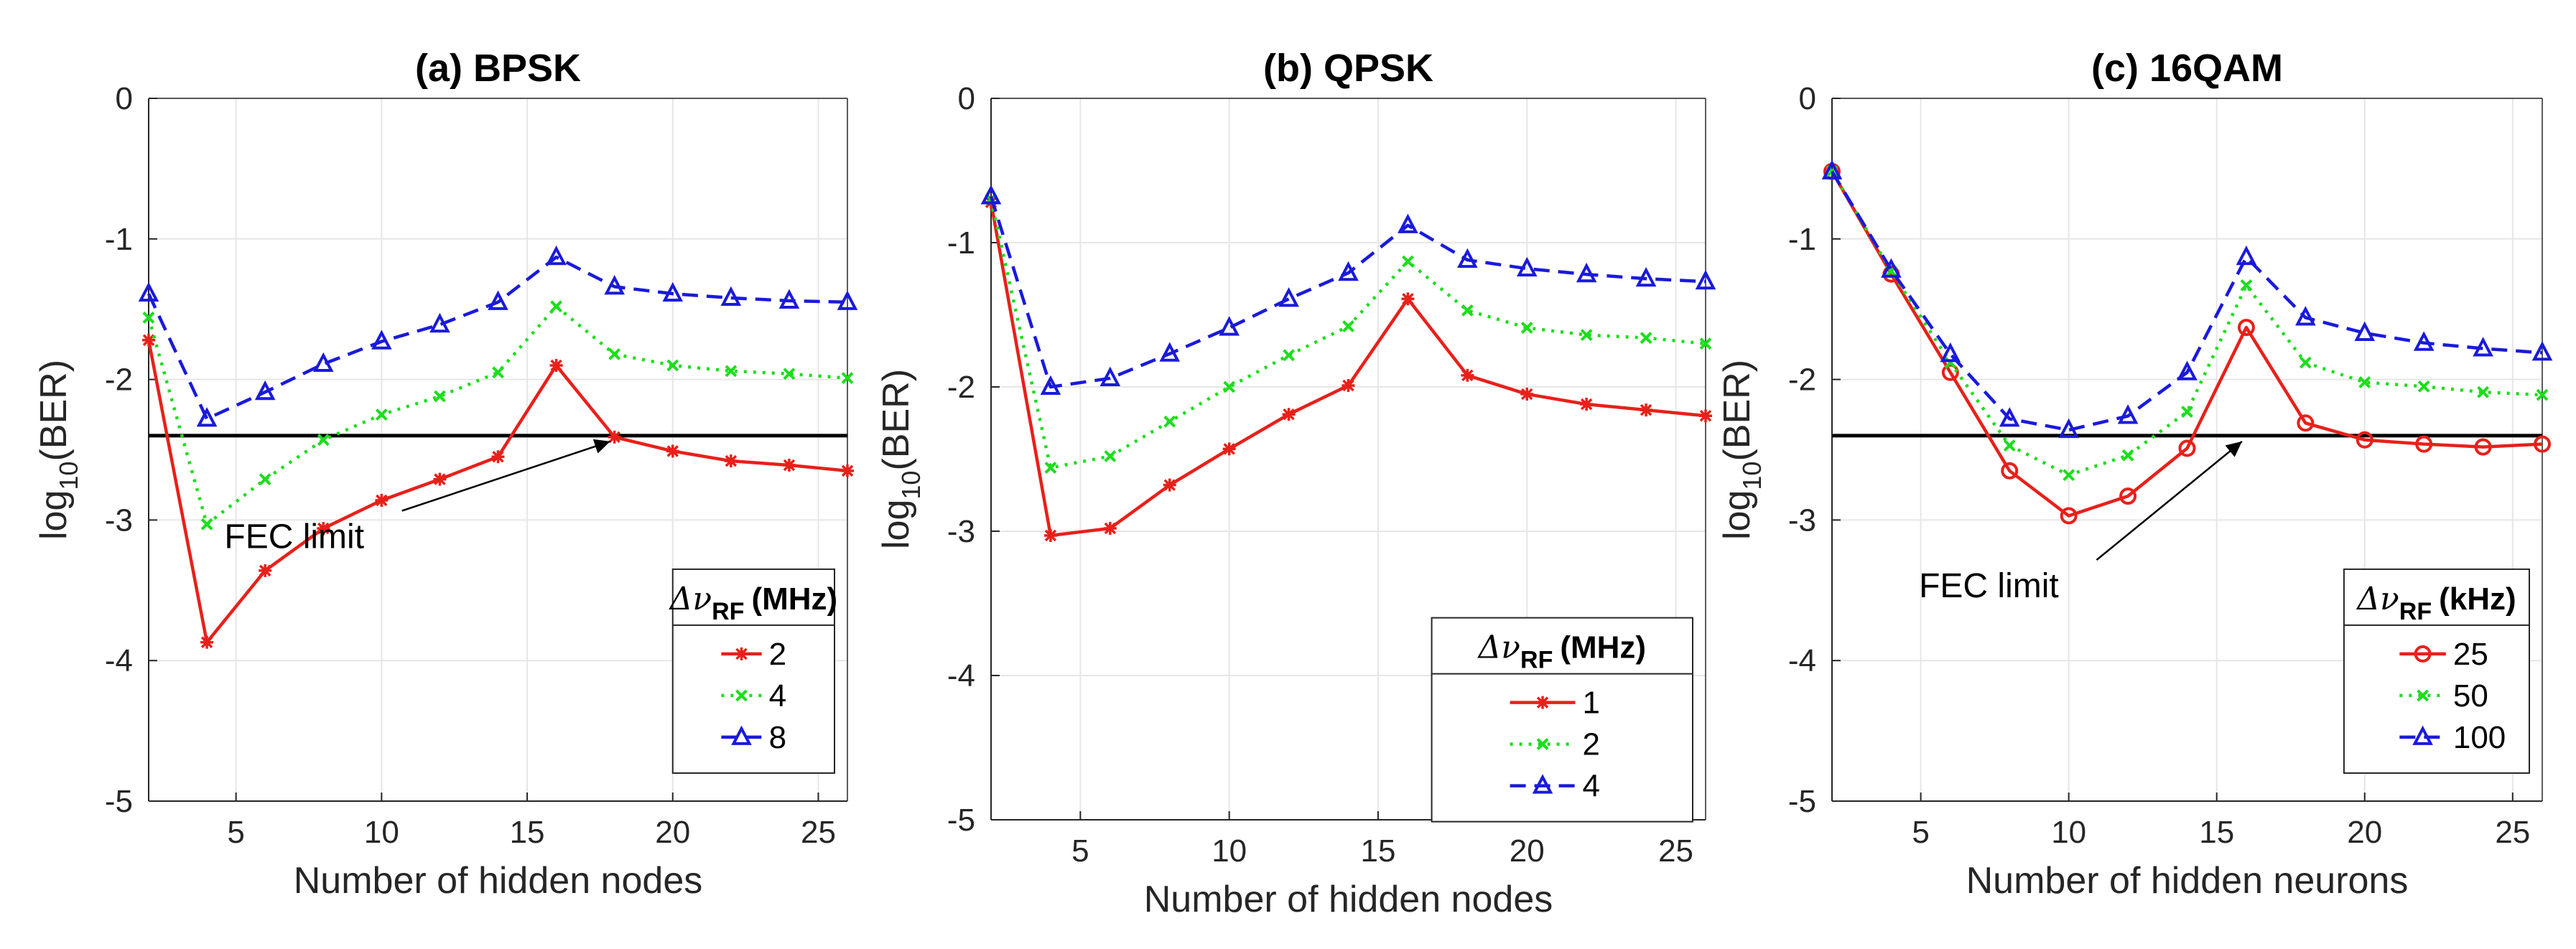  Describe the element at coordinates (2443, 696) in the screenshot. I see `legend-entry: 50` at that location.